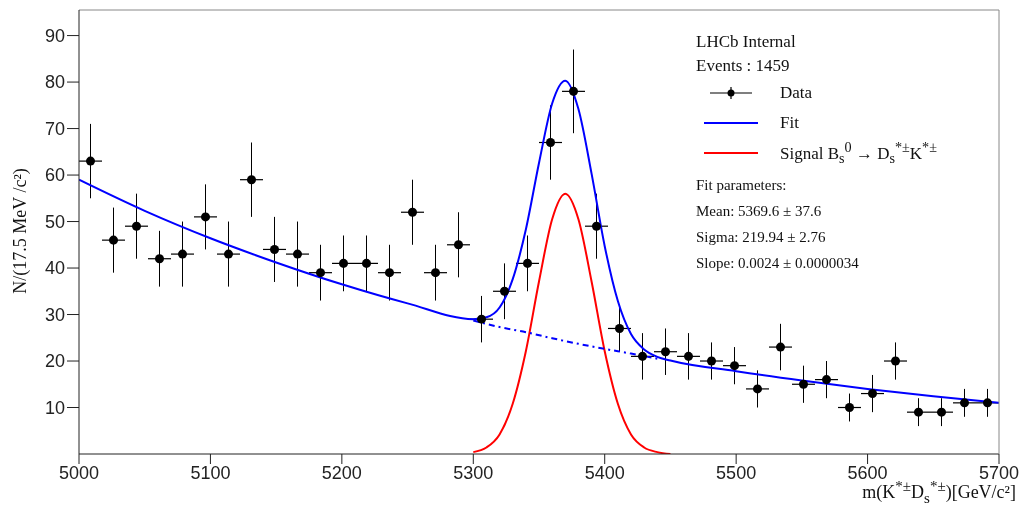  What do you see at coordinates (741, 185) in the screenshot?
I see `annotation: Fit parameters:` at bounding box center [741, 185].